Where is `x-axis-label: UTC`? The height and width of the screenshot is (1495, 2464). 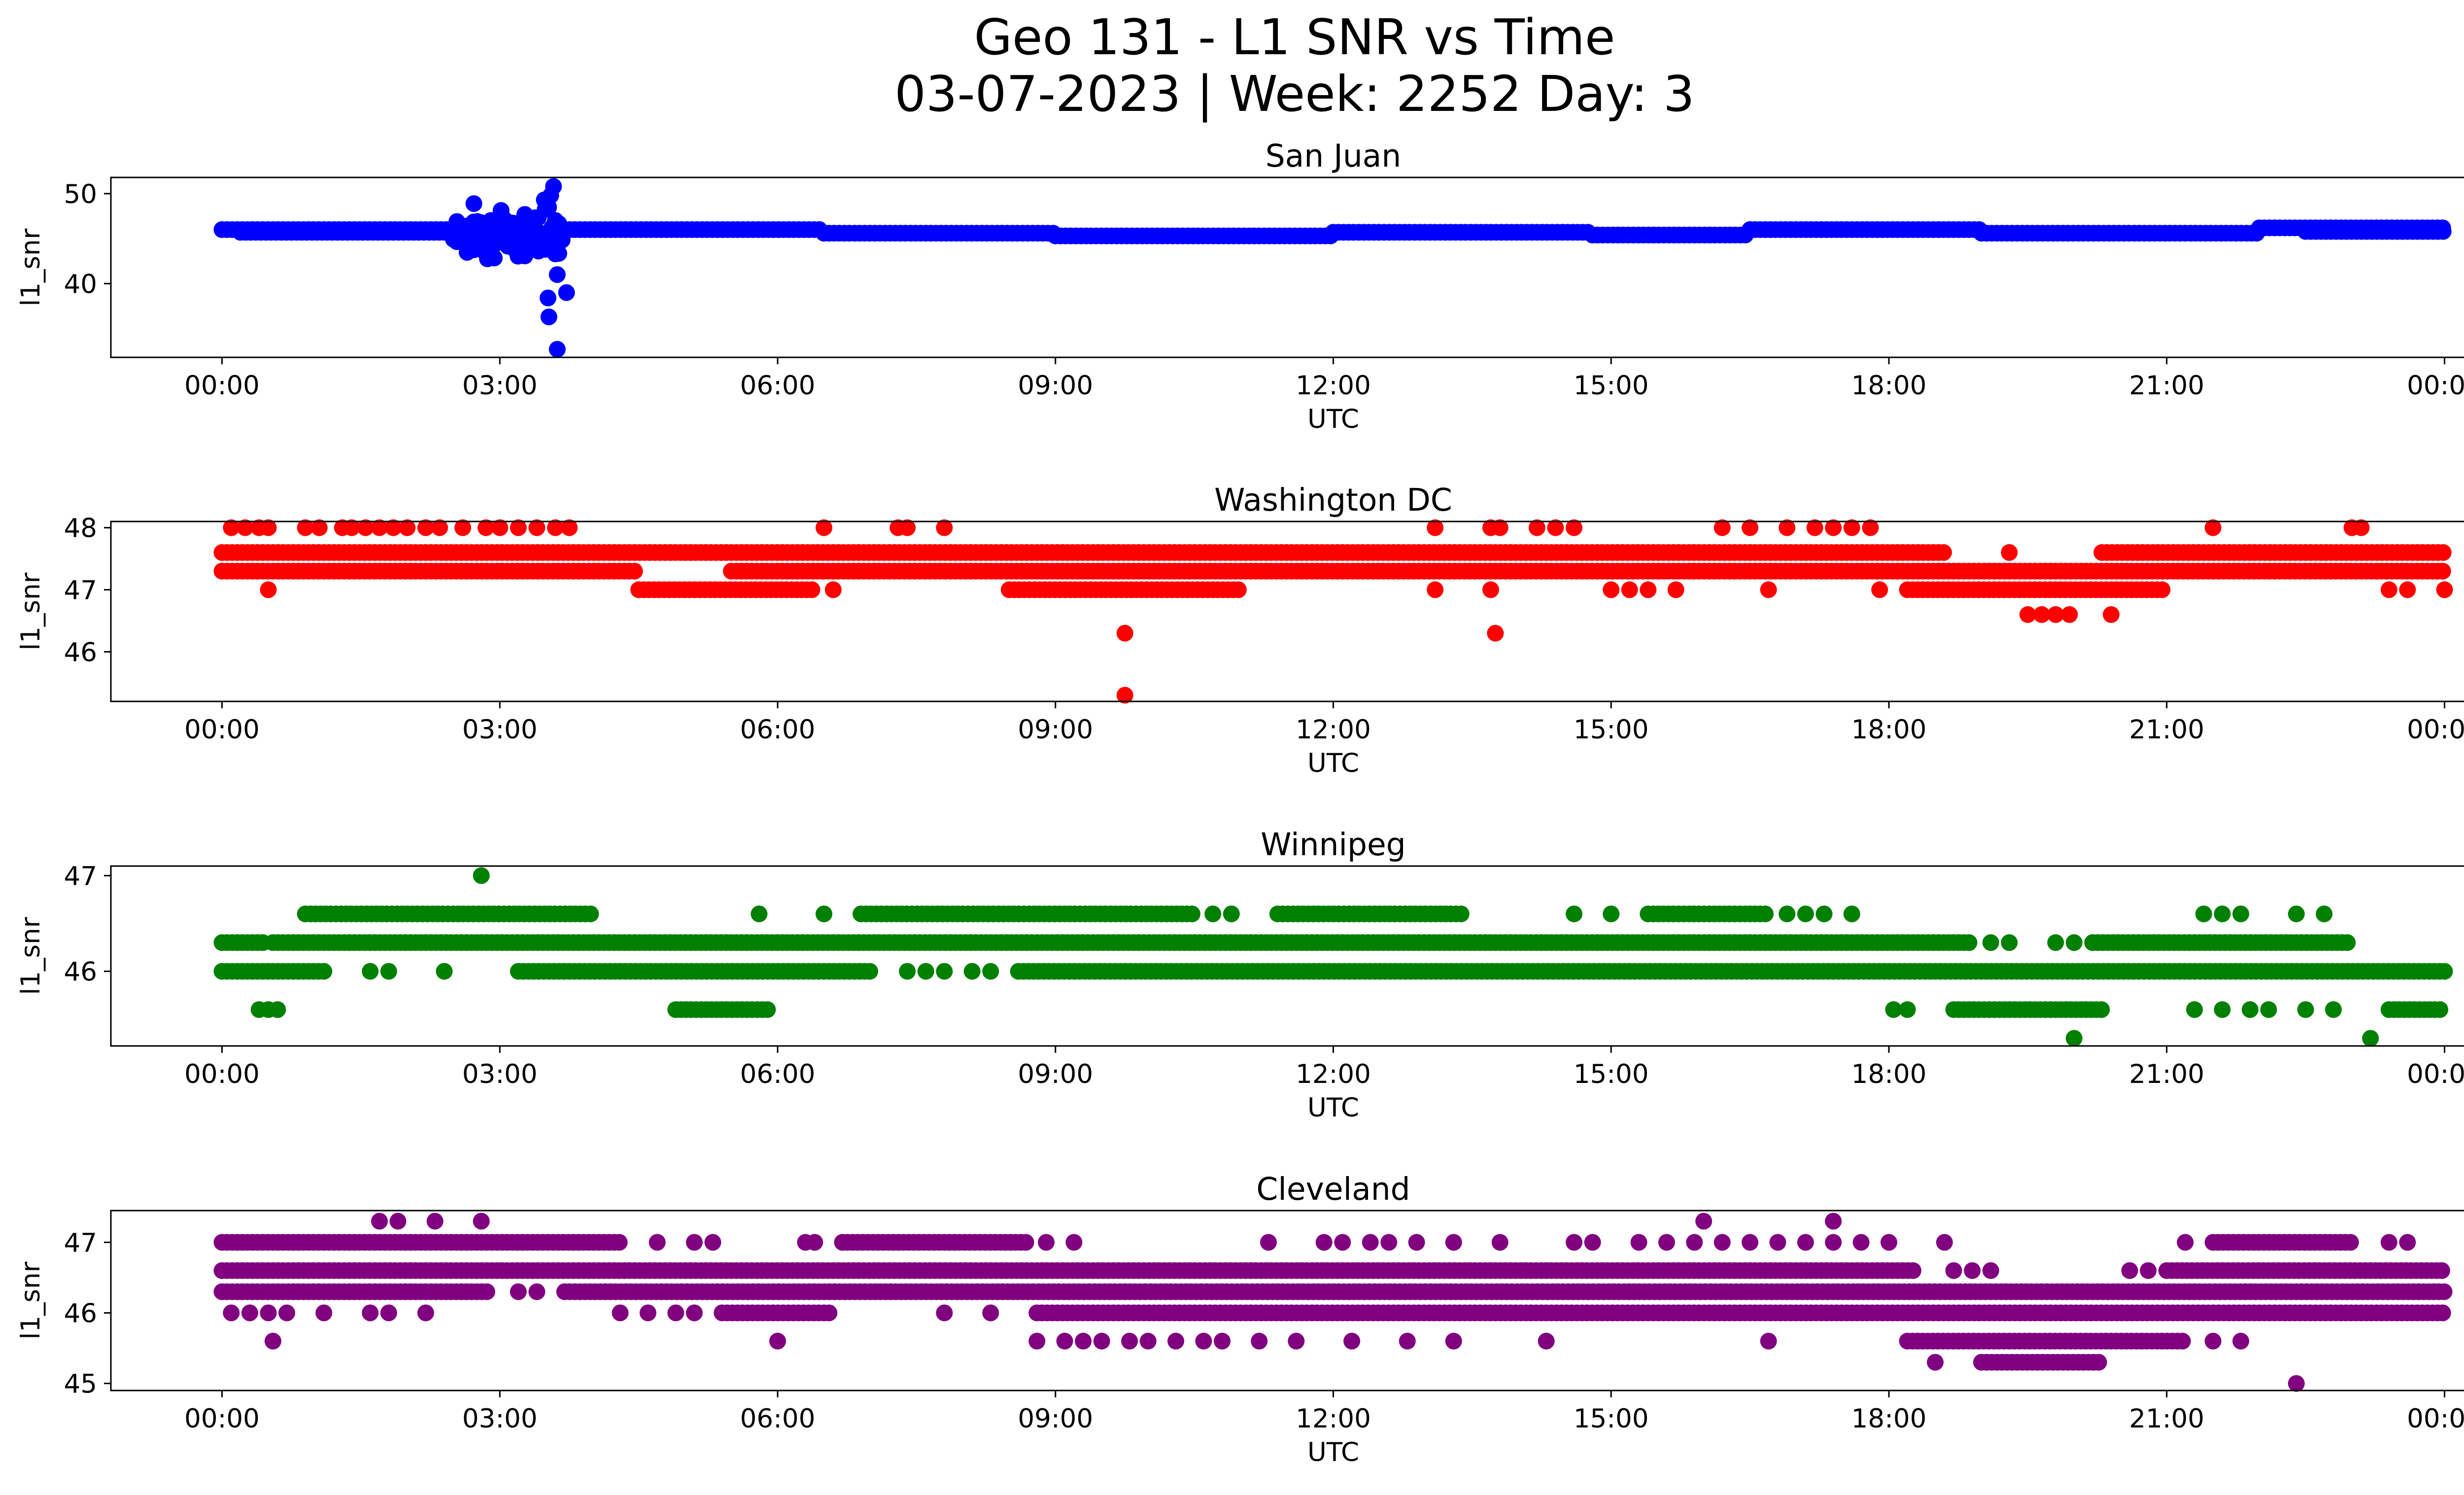
x-axis-label: UTC is located at coordinates (1333, 419).